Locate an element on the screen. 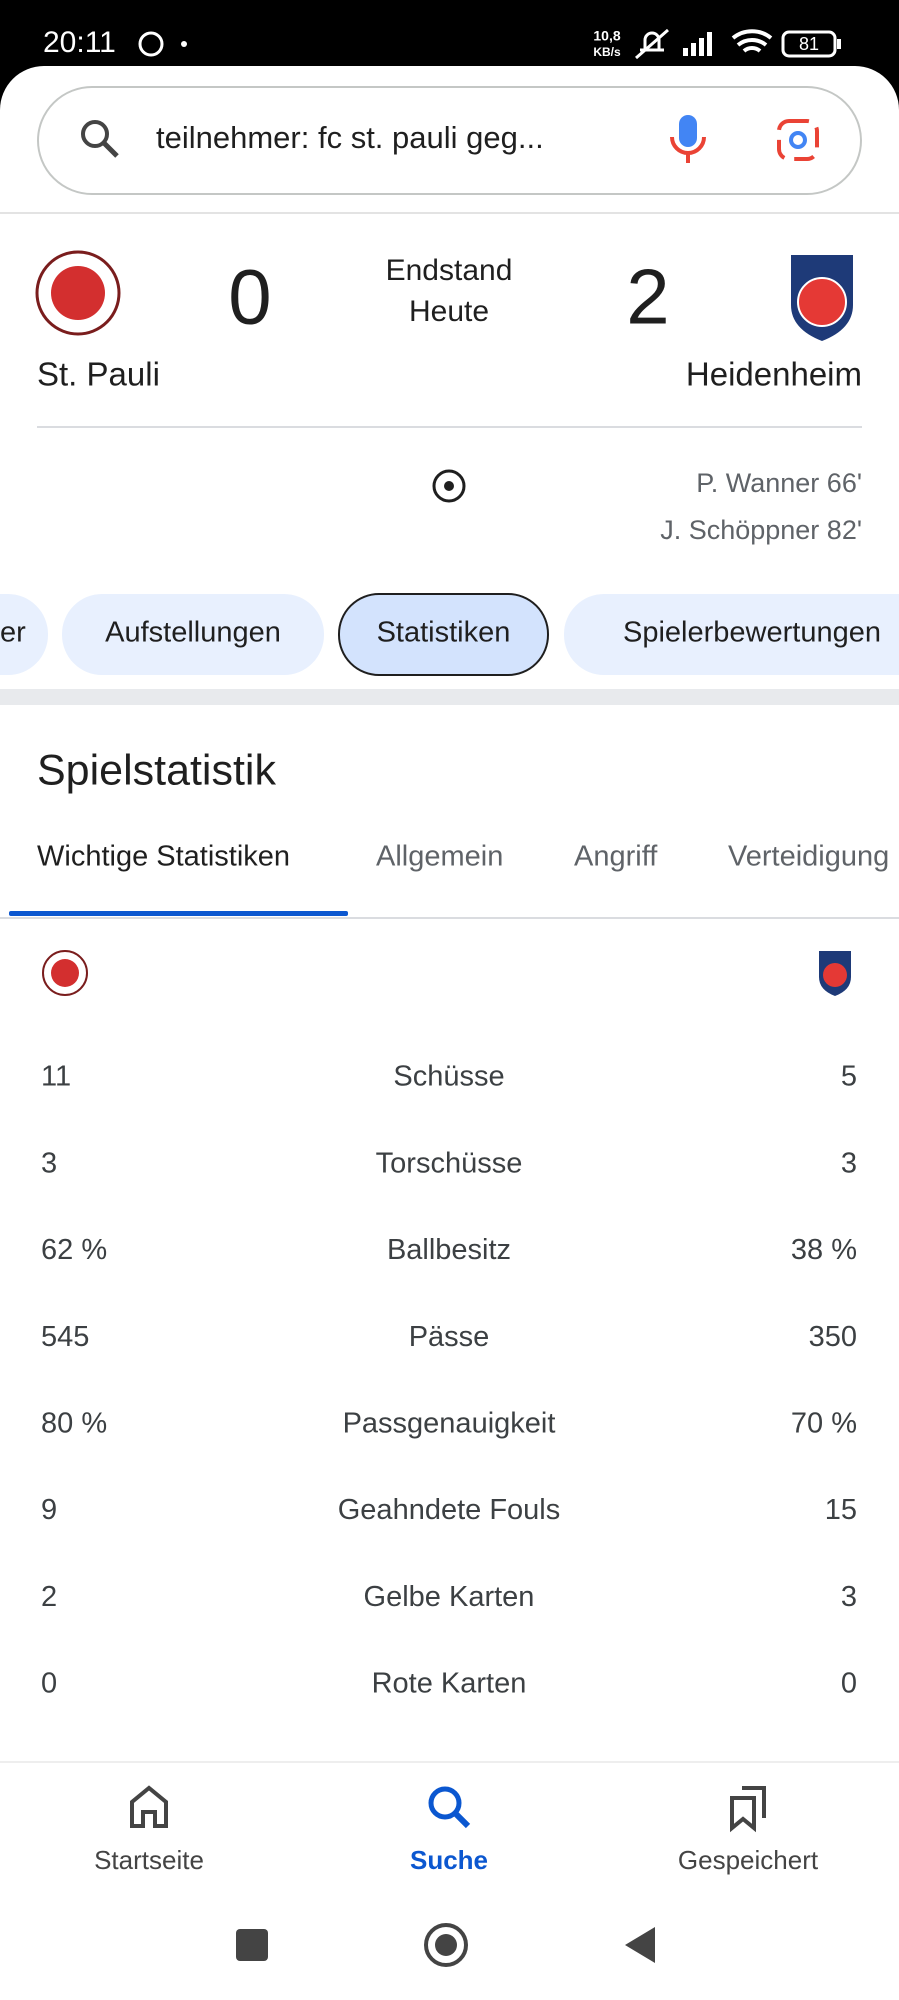 The height and width of the screenshot is (2000, 899). section-title: Spielstatistik is located at coordinates (156, 770).